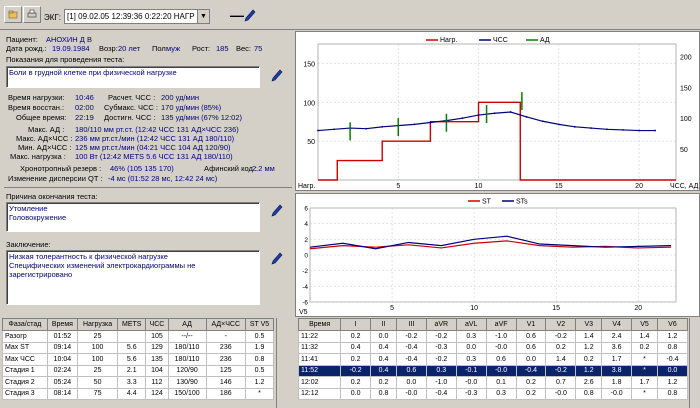 This screenshot has width=700, height=408. Describe the element at coordinates (38, 156) in the screenshot. I see `max-load-label: Макс. нагрузка :` at that location.